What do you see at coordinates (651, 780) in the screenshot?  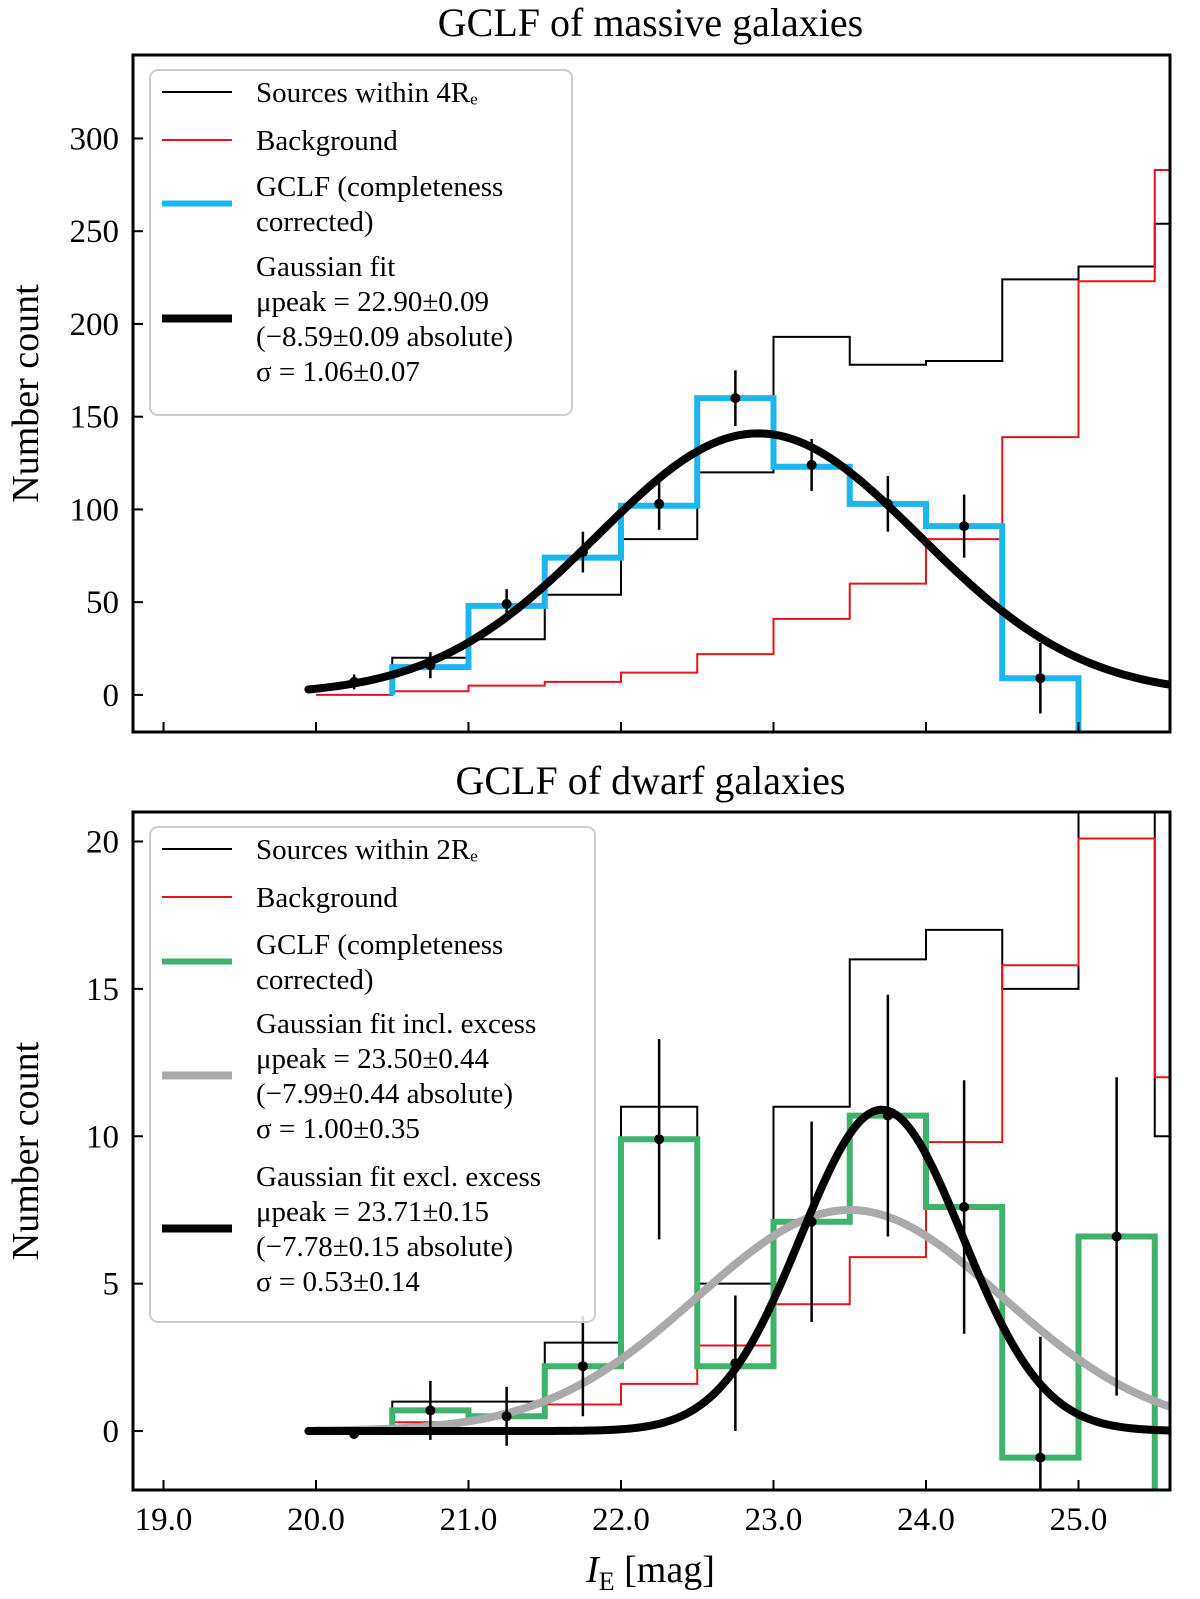 I see `chart-title: GCLF of dwarf galaxies` at bounding box center [651, 780].